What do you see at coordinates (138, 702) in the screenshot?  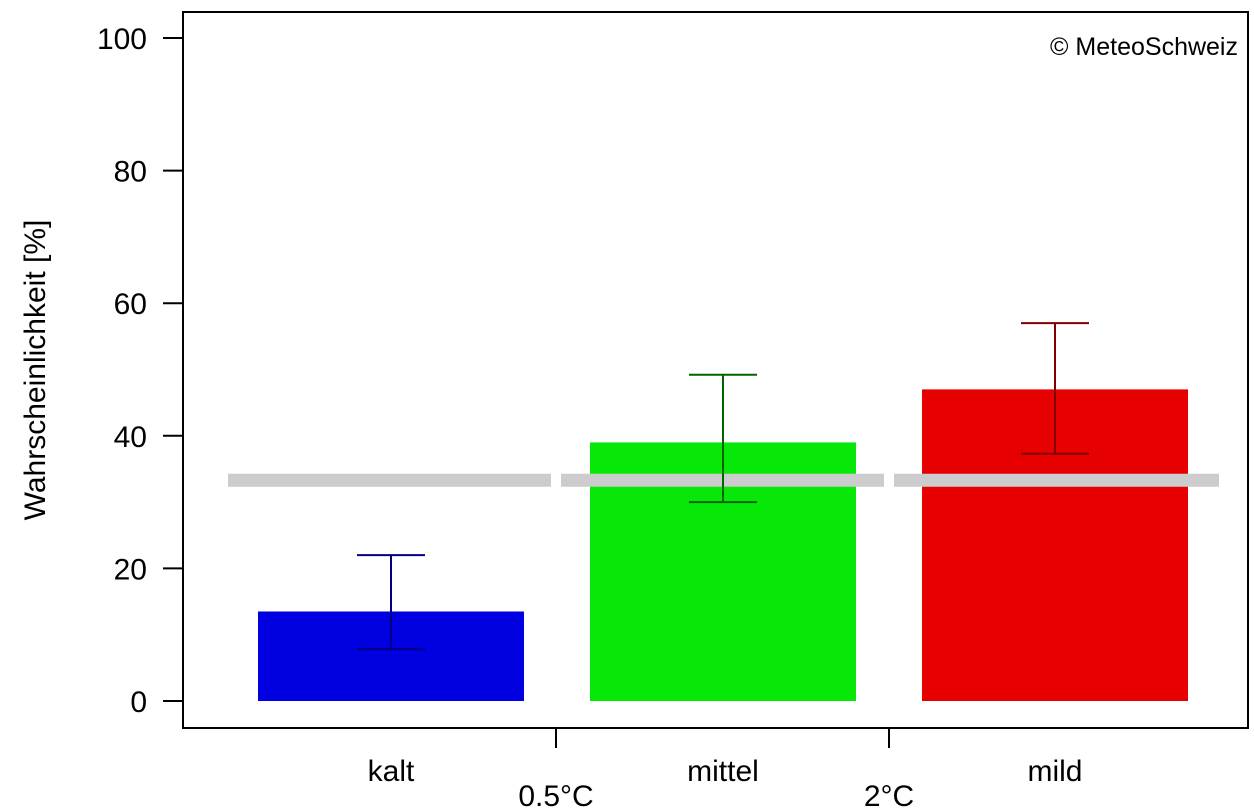 I see `y-tick-label: 0` at bounding box center [138, 702].